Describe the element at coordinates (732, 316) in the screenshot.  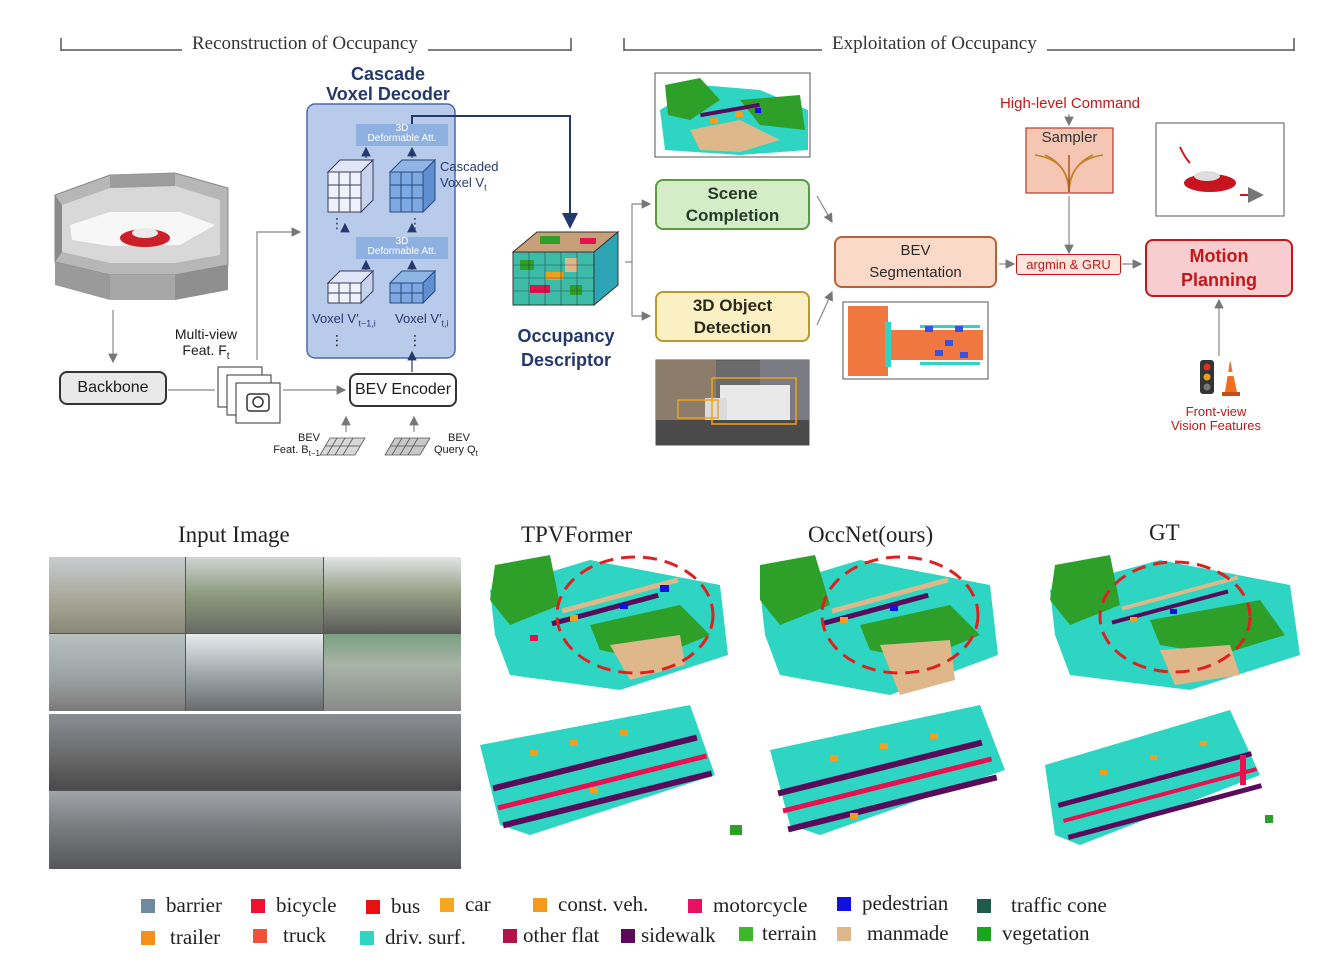
I see `object-detection-box: 3D Object Detection` at that location.